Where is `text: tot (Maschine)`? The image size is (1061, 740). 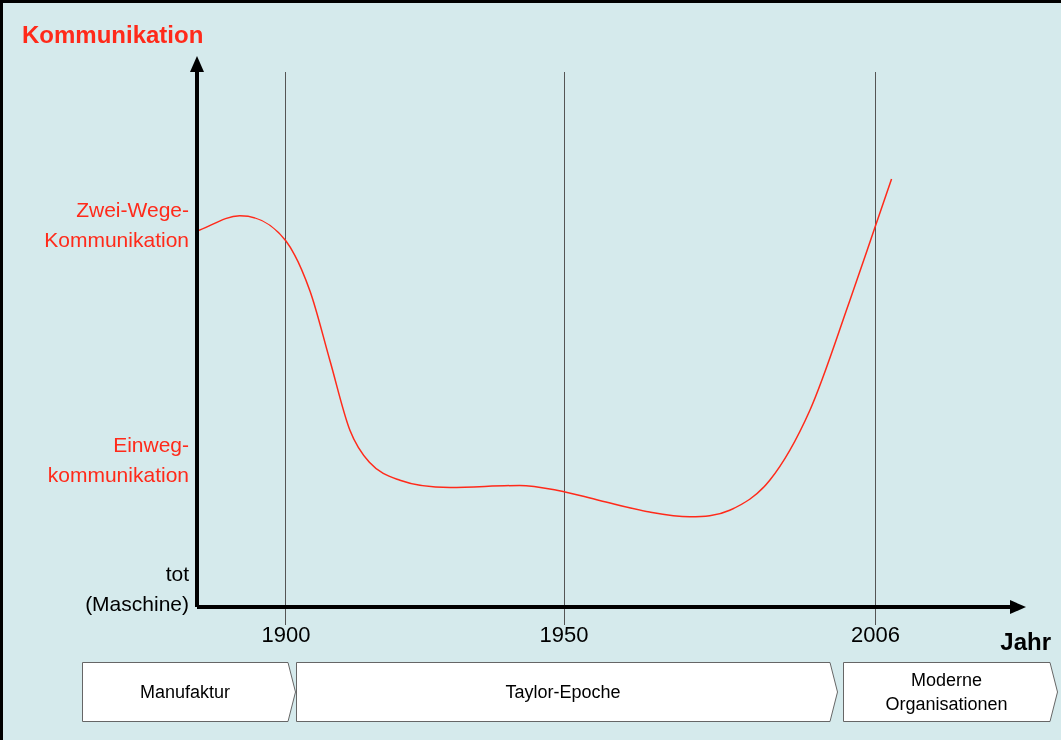
text: tot (Maschine) is located at coordinates (137, 588).